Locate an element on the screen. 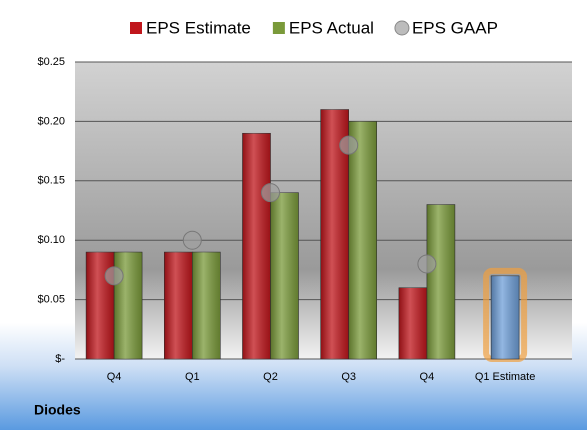 Image resolution: width=587 pixels, height=430 pixels. y-tick-label: $0.20 is located at coordinates (51, 121).